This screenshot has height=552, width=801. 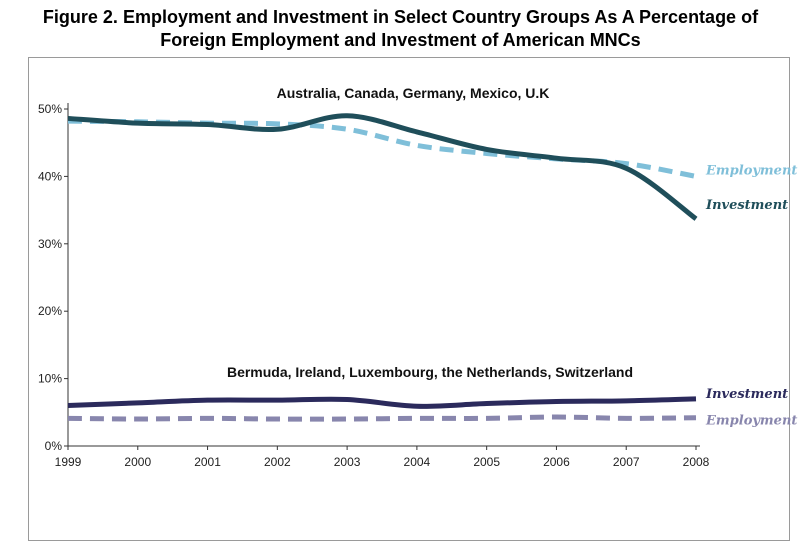 What do you see at coordinates (207, 462) in the screenshot?
I see `x-tick-label: 2001` at bounding box center [207, 462].